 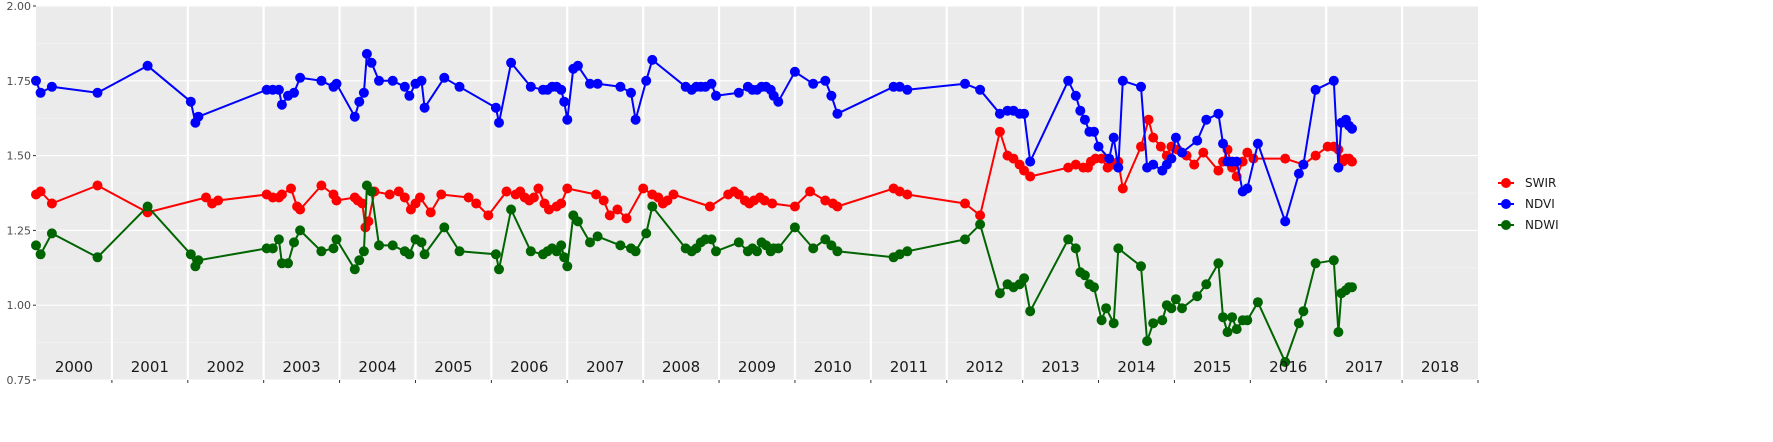 What do you see at coordinates (377, 367) in the screenshot?
I see `year-label: 2004` at bounding box center [377, 367].